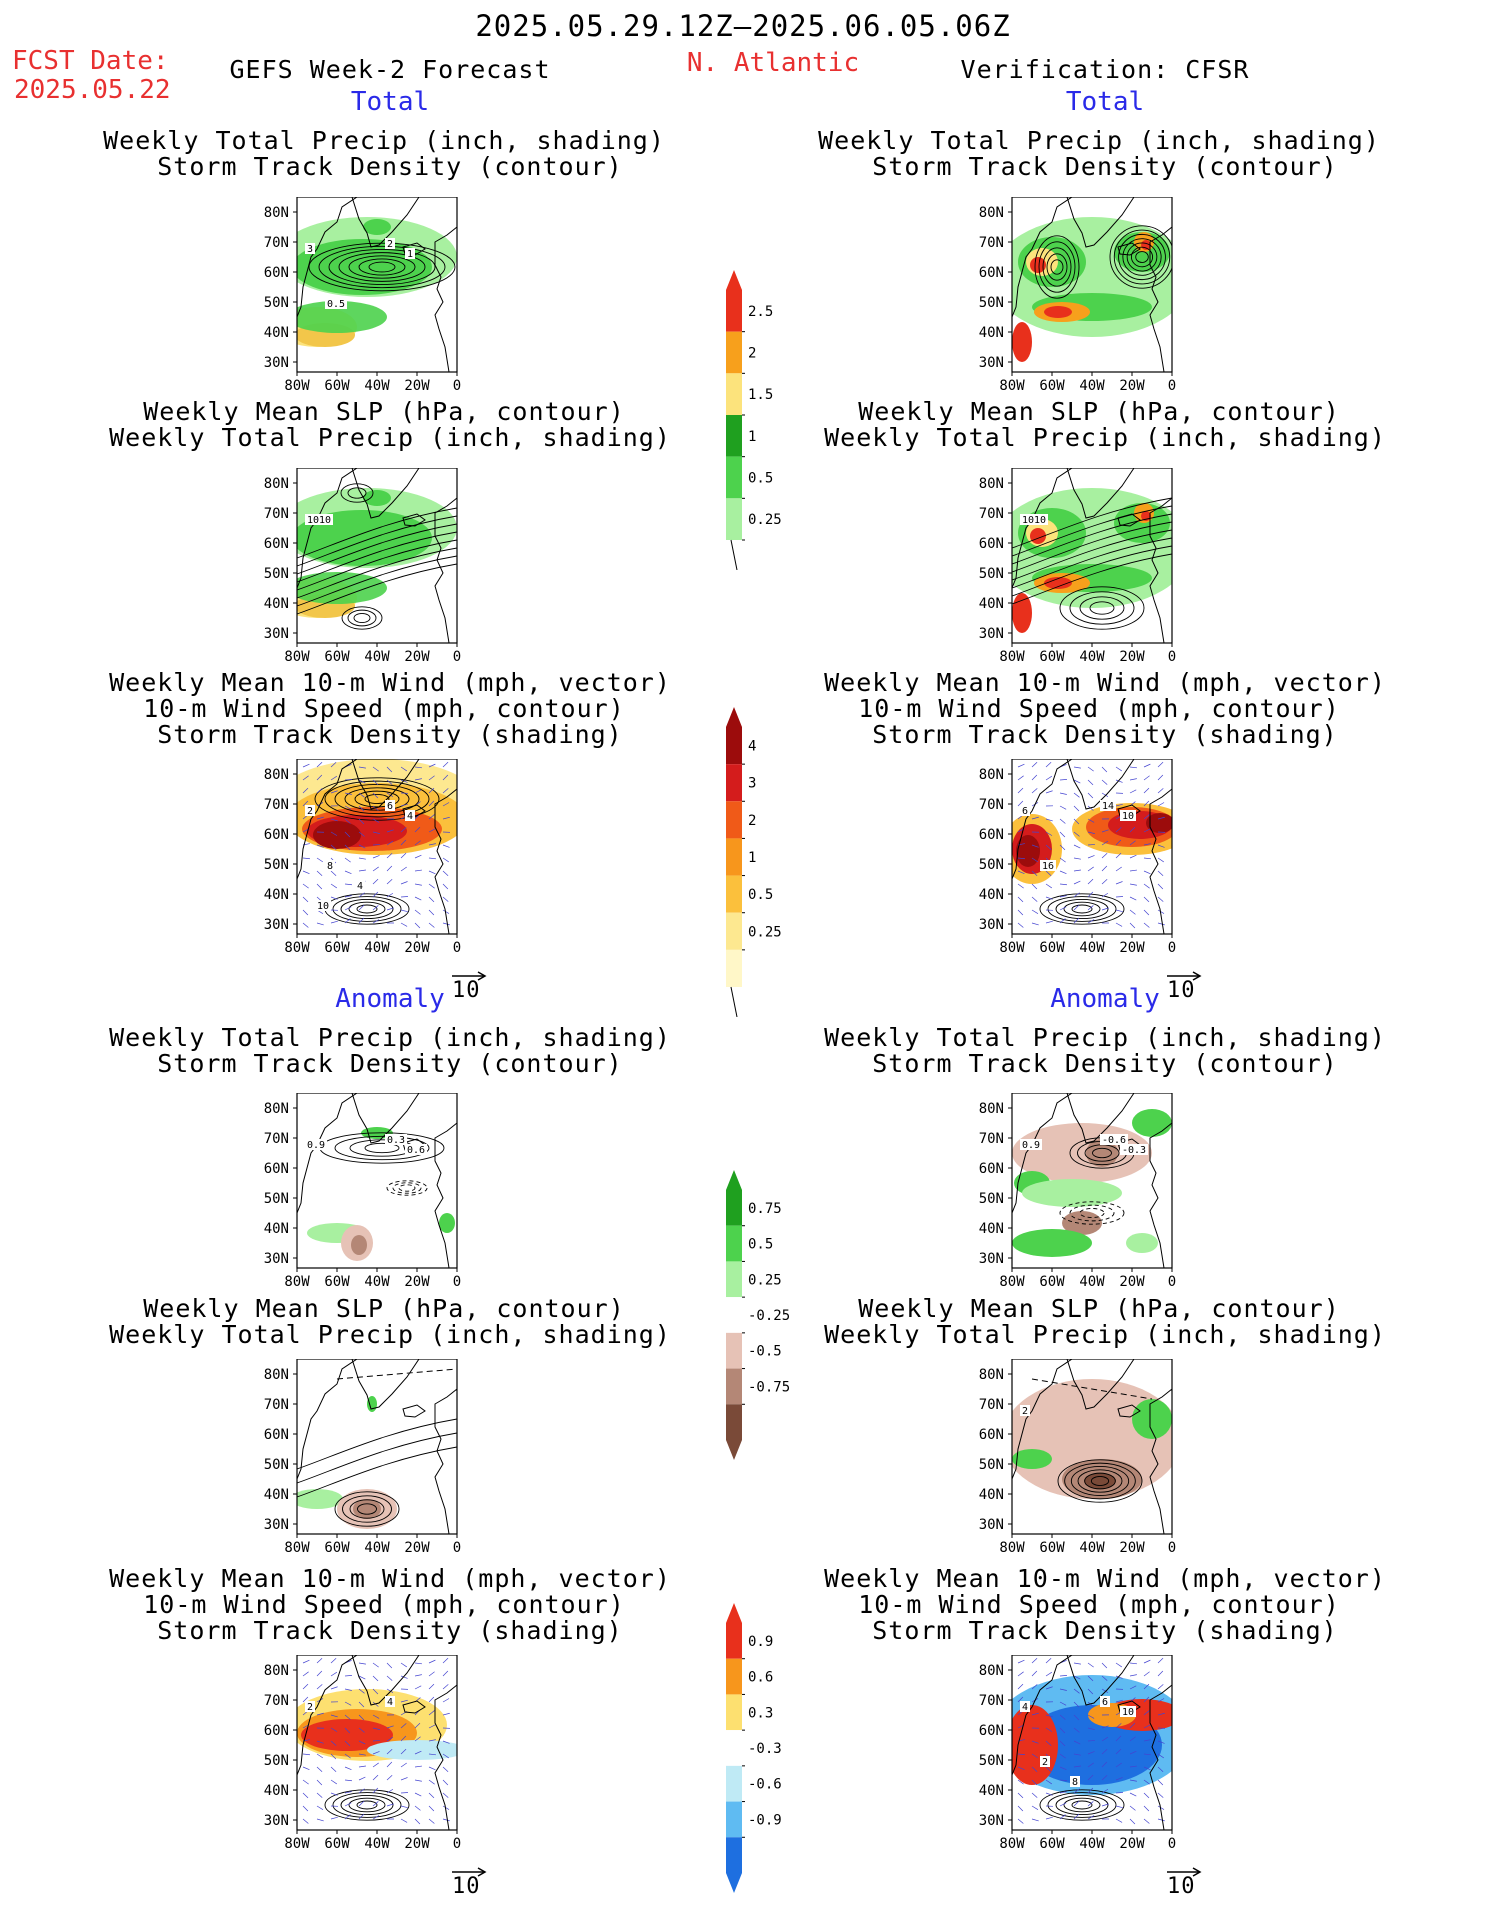 Image resolution: width=1487 pixels, height=1925 pixels. Describe the element at coordinates (760, 1642) in the screenshot. I see `colorbar-tick-label: 0.9` at that location.